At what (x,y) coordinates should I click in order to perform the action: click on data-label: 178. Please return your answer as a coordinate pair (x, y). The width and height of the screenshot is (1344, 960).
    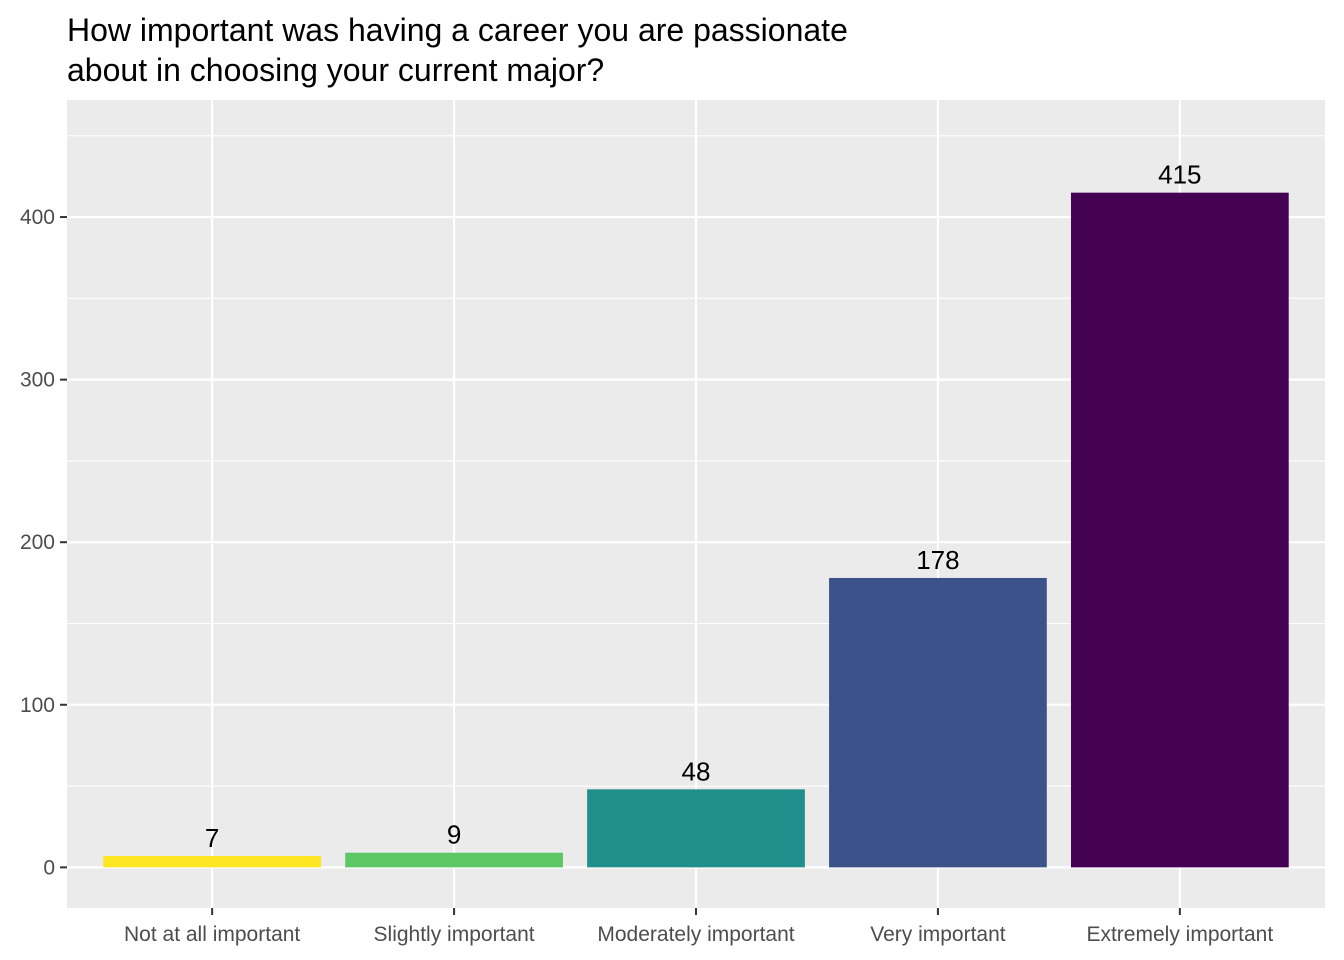
    Looking at the image, I should click on (937, 560).